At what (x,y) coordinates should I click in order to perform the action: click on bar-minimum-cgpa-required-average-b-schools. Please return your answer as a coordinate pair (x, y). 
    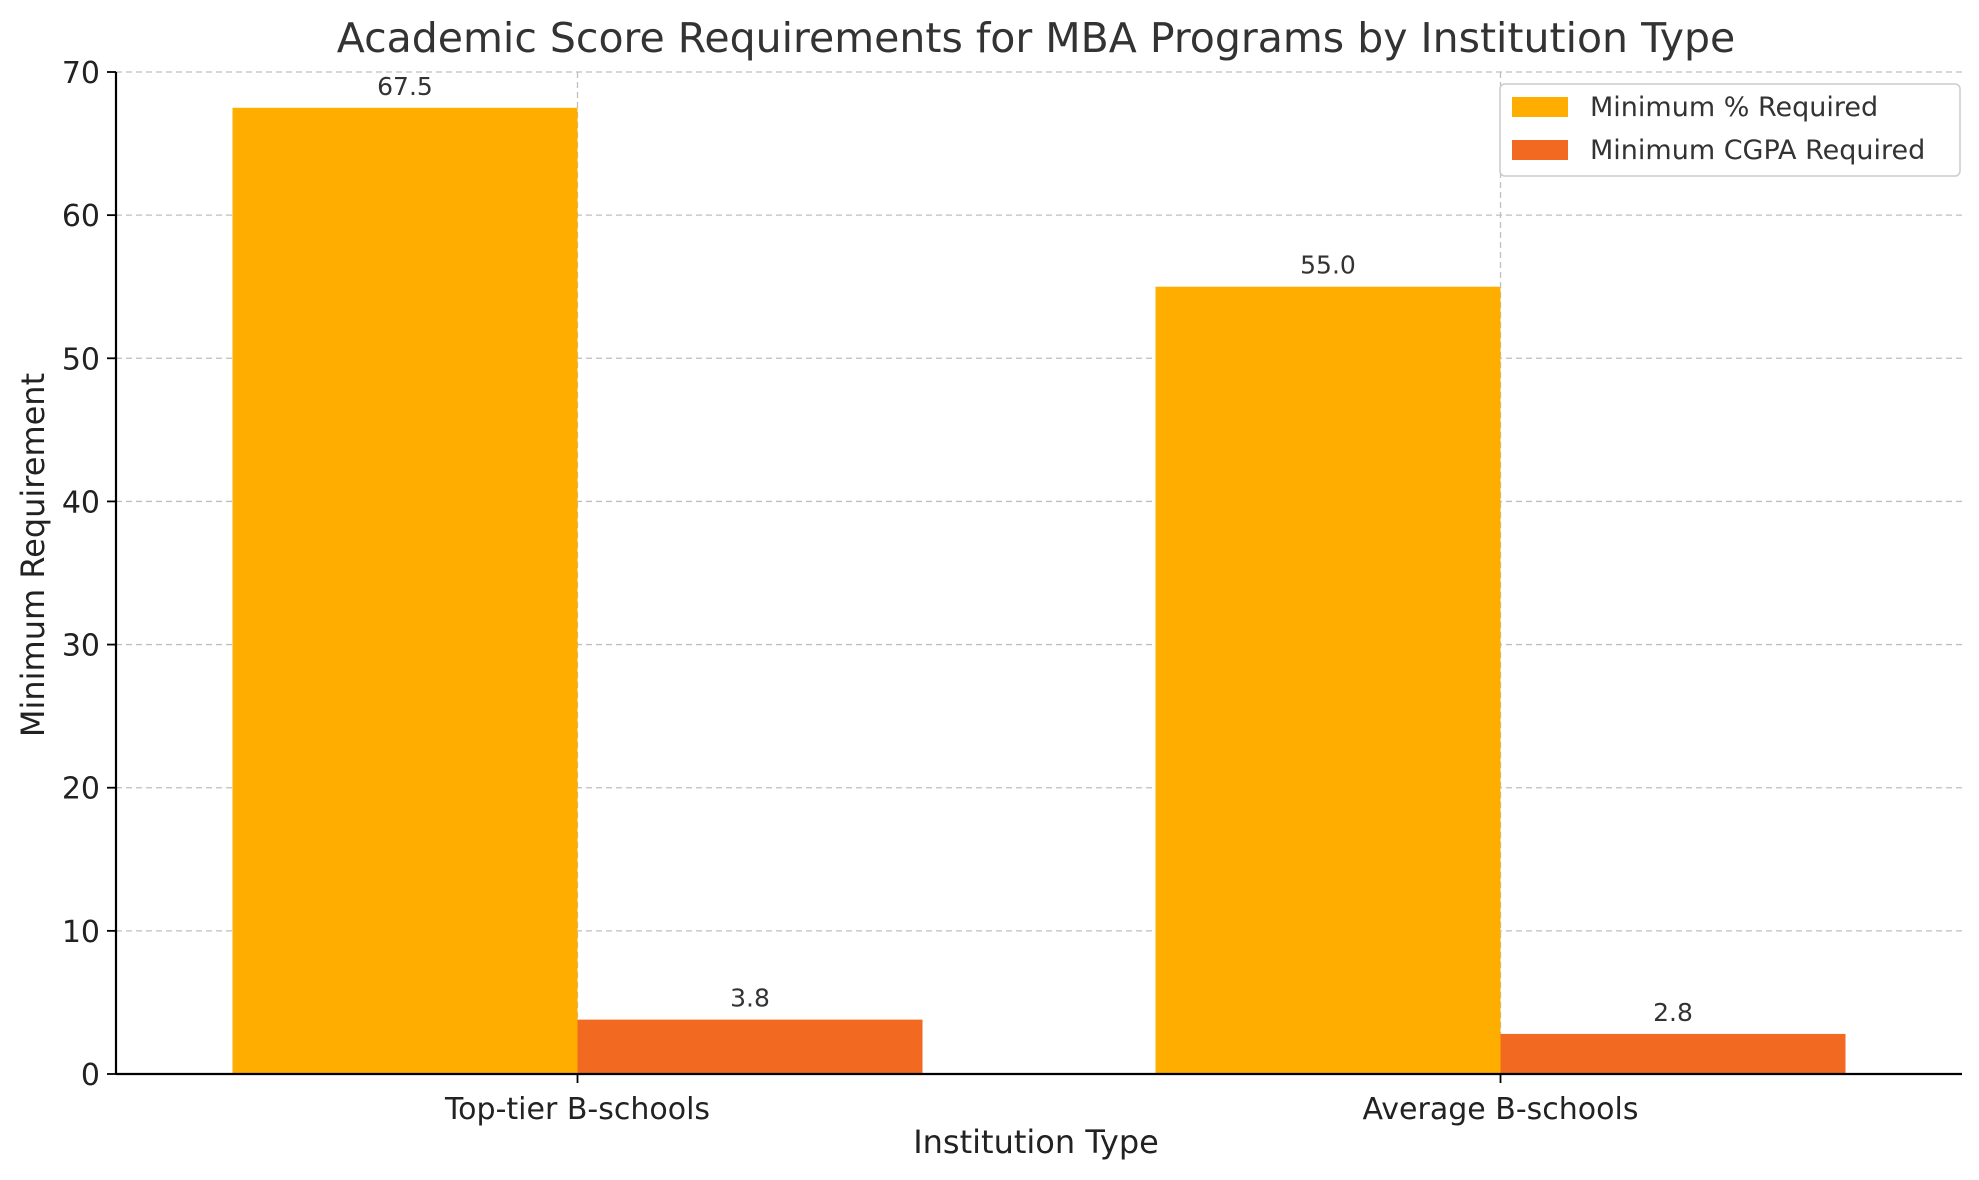
    Looking at the image, I should click on (1673, 1053).